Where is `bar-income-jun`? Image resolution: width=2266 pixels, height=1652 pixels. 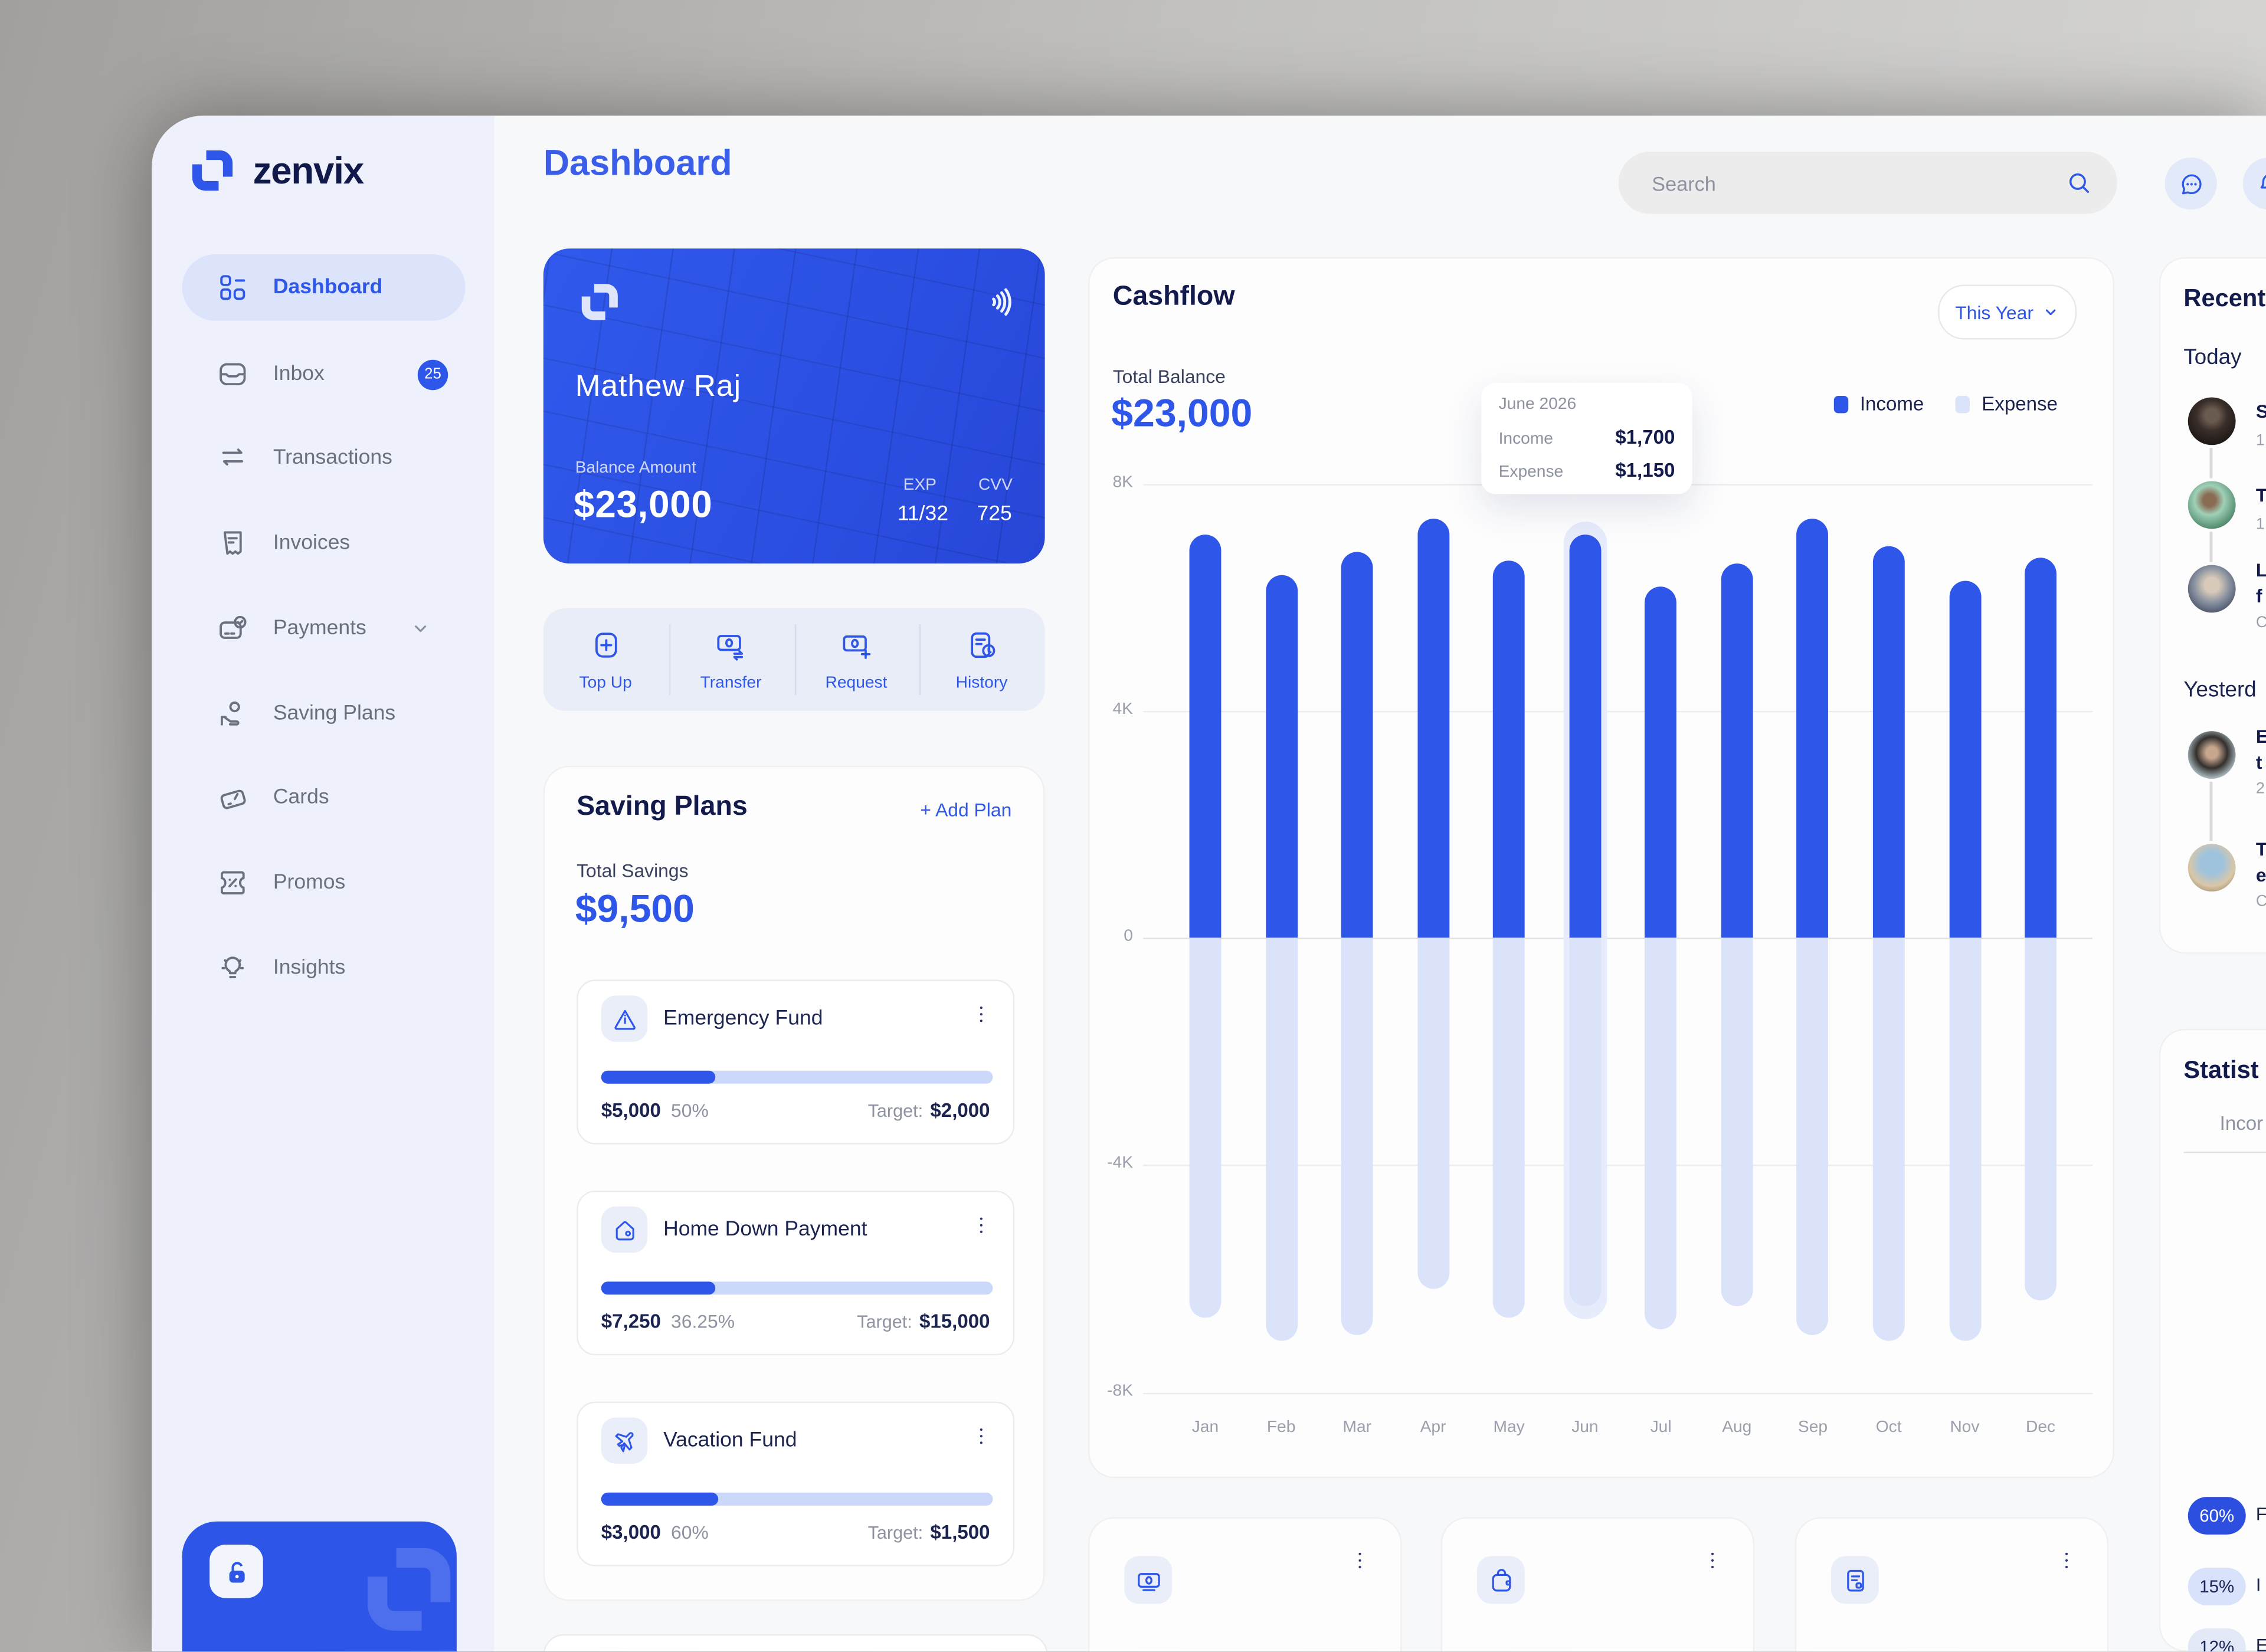 bar-income-jun is located at coordinates (1584, 736).